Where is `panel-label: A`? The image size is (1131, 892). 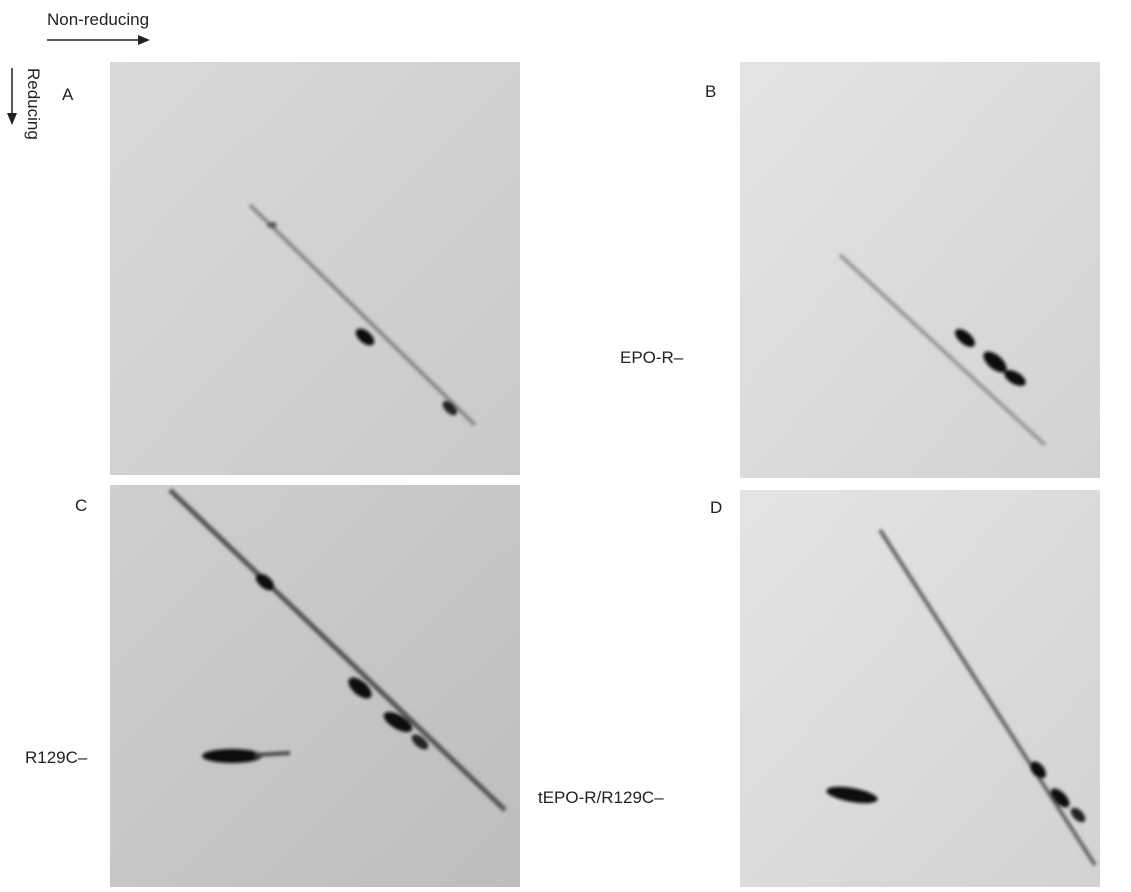
panel-label: A is located at coordinates (68, 94).